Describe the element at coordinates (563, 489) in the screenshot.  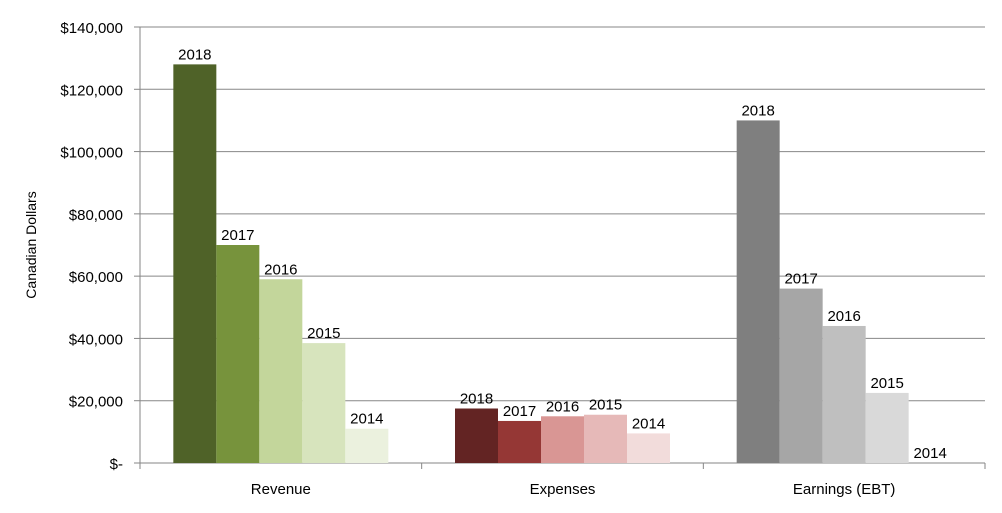
I see `x-category-label: Expenses` at that location.